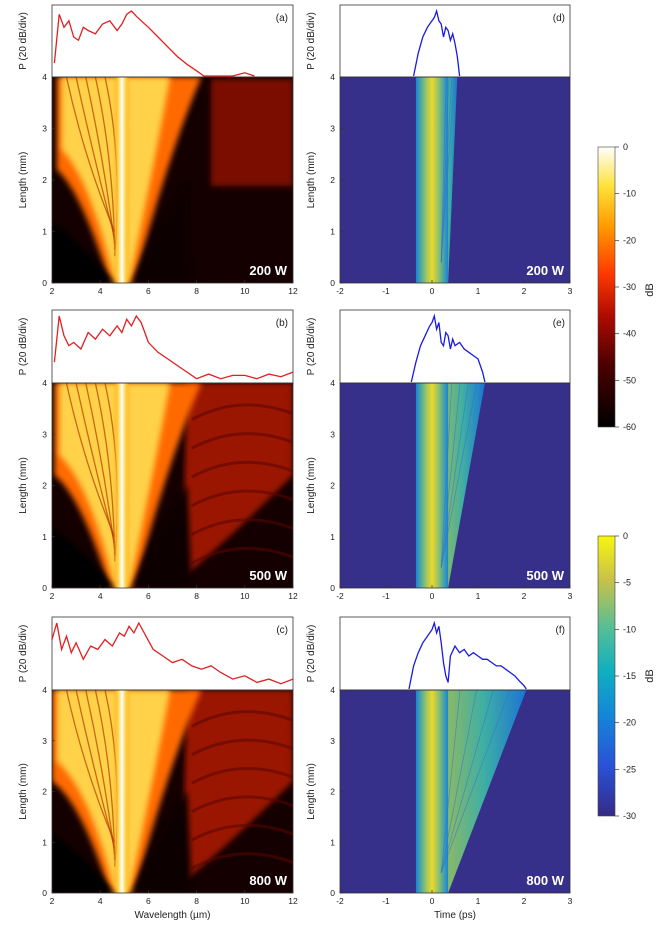  I want to click on panel-letter: (a), so click(282, 18).